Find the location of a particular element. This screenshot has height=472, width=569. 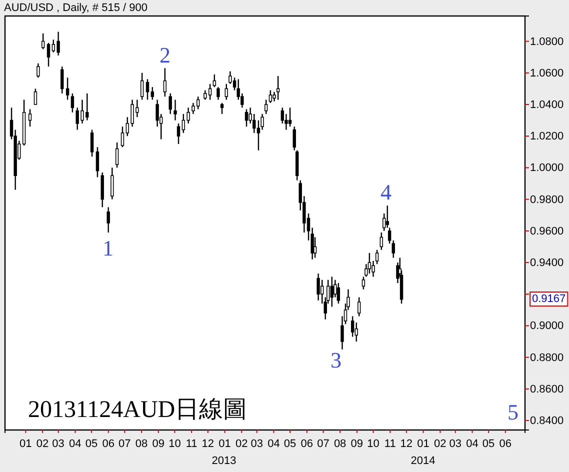

y-tick-label: 1.0600 is located at coordinates (547, 73).